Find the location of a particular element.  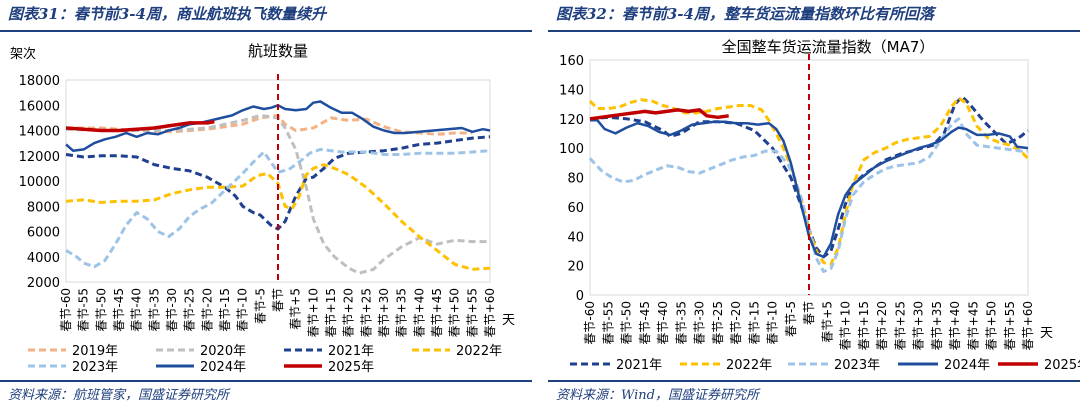

figure-title-left: 图表31：春节前3-4周，商业航班执飞数量续升 is located at coordinates (167, 14).